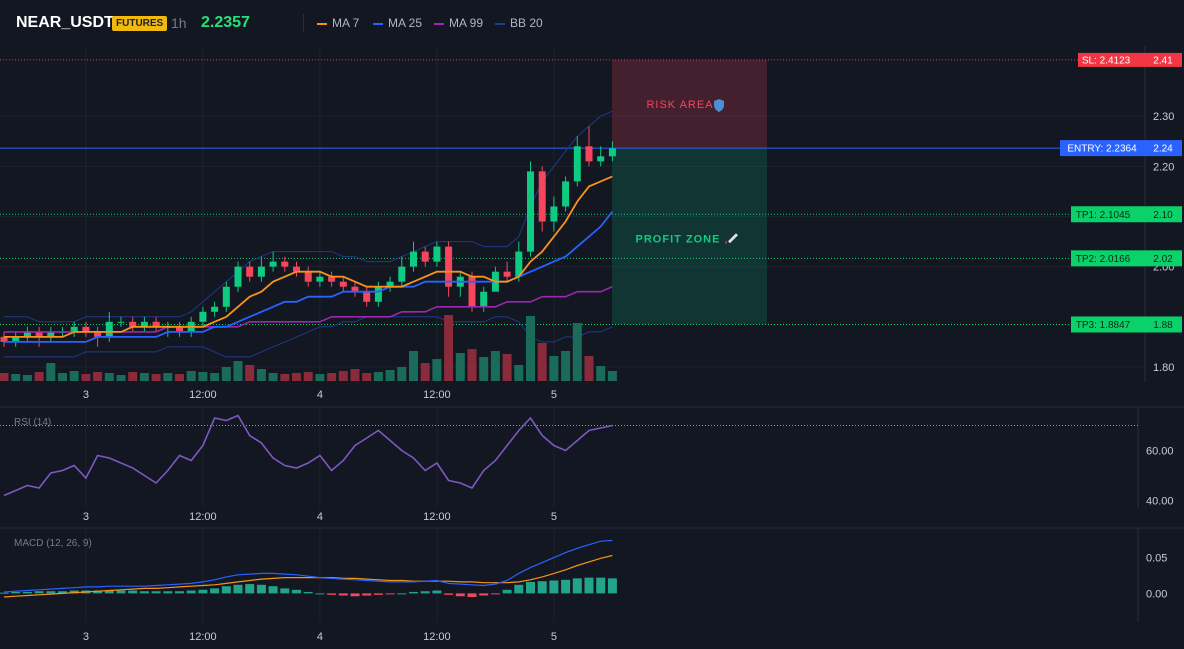 The height and width of the screenshot is (649, 1184). What do you see at coordinates (1156, 559) in the screenshot?
I see `macd-tick-label: 0.05` at bounding box center [1156, 559].